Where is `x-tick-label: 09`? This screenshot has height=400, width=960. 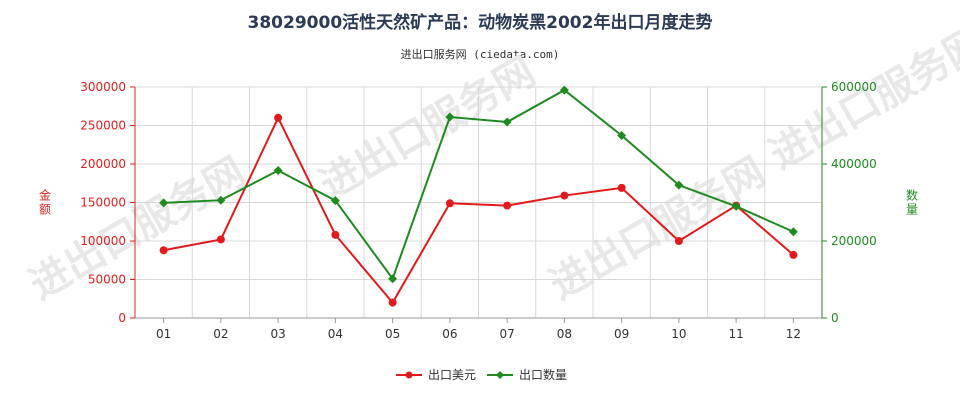 x-tick-label: 09 is located at coordinates (621, 334).